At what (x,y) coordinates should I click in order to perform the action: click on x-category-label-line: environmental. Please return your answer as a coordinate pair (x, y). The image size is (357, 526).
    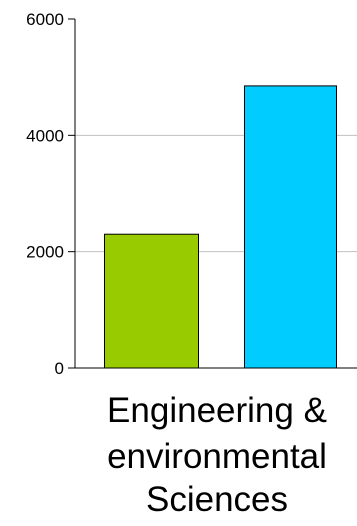
    Looking at the image, I should click on (217, 456).